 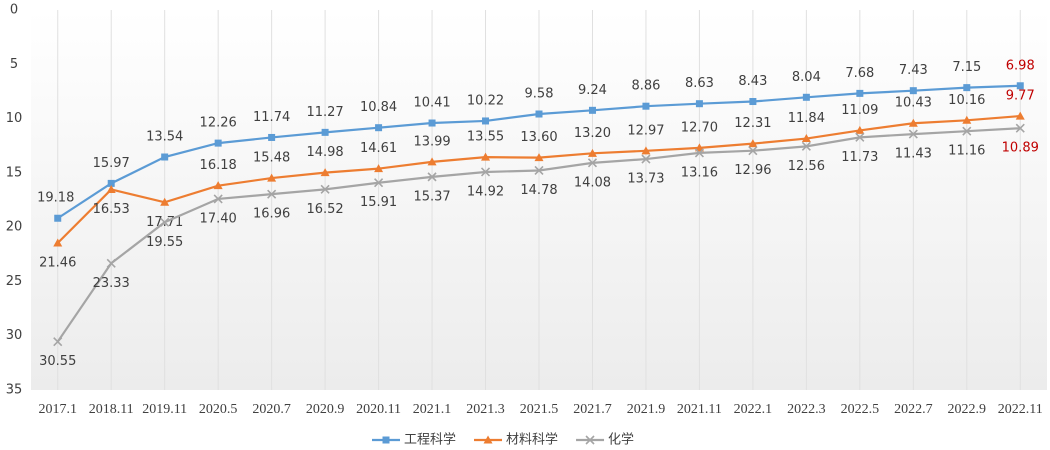 What do you see at coordinates (14, 64) in the screenshot?
I see `y-tick-label: 5` at bounding box center [14, 64].